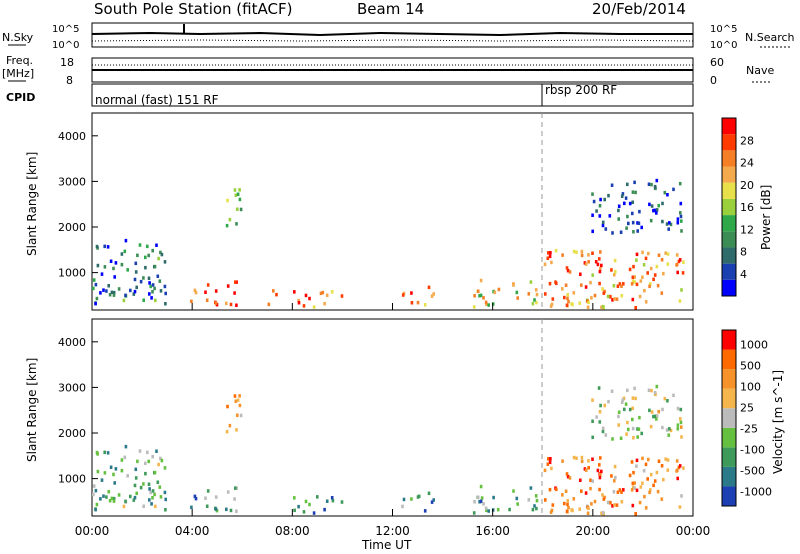 This screenshot has height=554, width=800. I want to click on freq-label: Freq., so click(19, 60).